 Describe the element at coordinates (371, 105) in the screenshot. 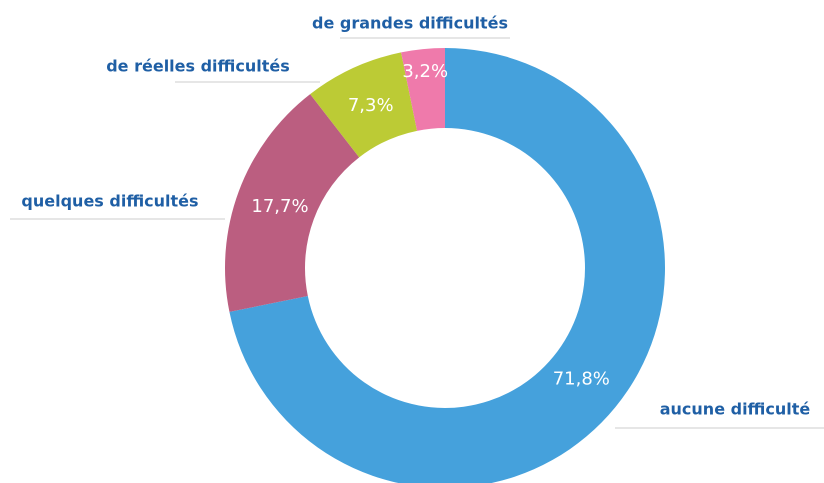

I see `value-label: 7,3%` at that location.